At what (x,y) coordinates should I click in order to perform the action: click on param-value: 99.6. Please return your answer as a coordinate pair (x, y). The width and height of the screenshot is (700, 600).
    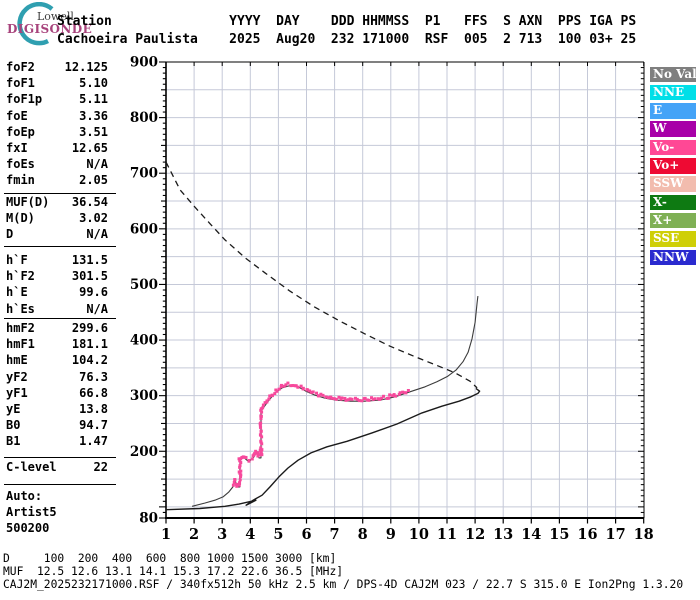
    Looking at the image, I should click on (93, 292).